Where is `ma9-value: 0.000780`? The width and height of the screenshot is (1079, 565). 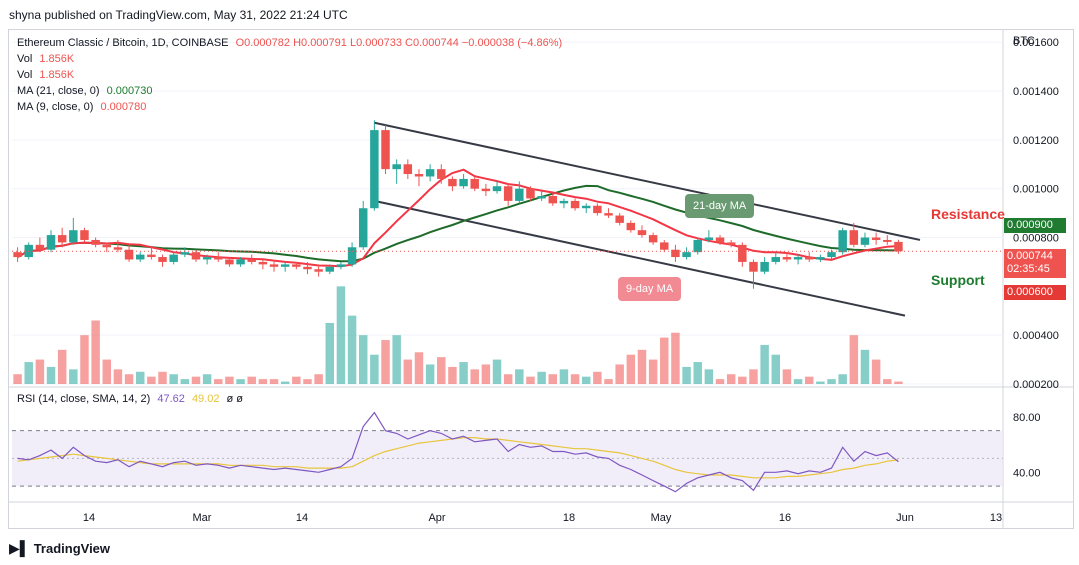
ma9-value: 0.000780 is located at coordinates (123, 107).